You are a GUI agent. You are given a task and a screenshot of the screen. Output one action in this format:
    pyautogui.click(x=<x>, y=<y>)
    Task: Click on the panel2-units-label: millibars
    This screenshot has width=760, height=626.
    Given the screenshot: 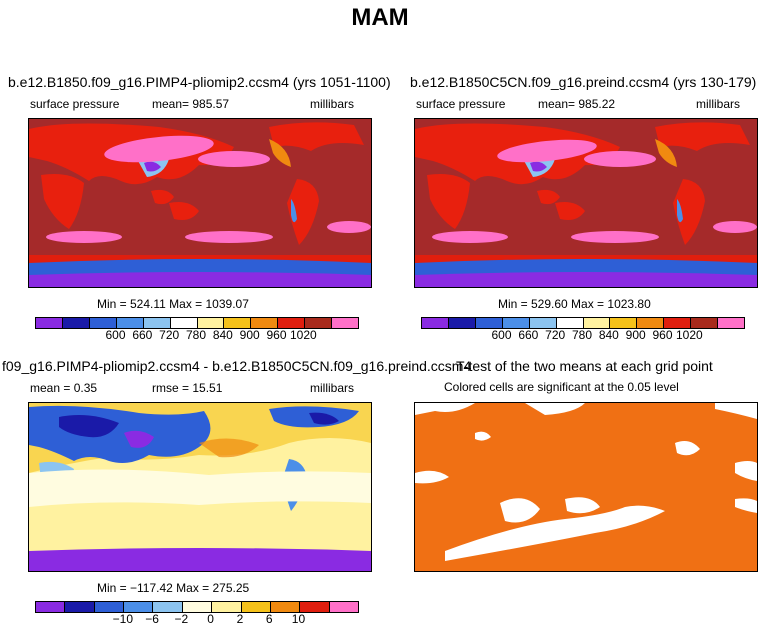 What is the action you would take?
    pyautogui.click(x=718, y=104)
    